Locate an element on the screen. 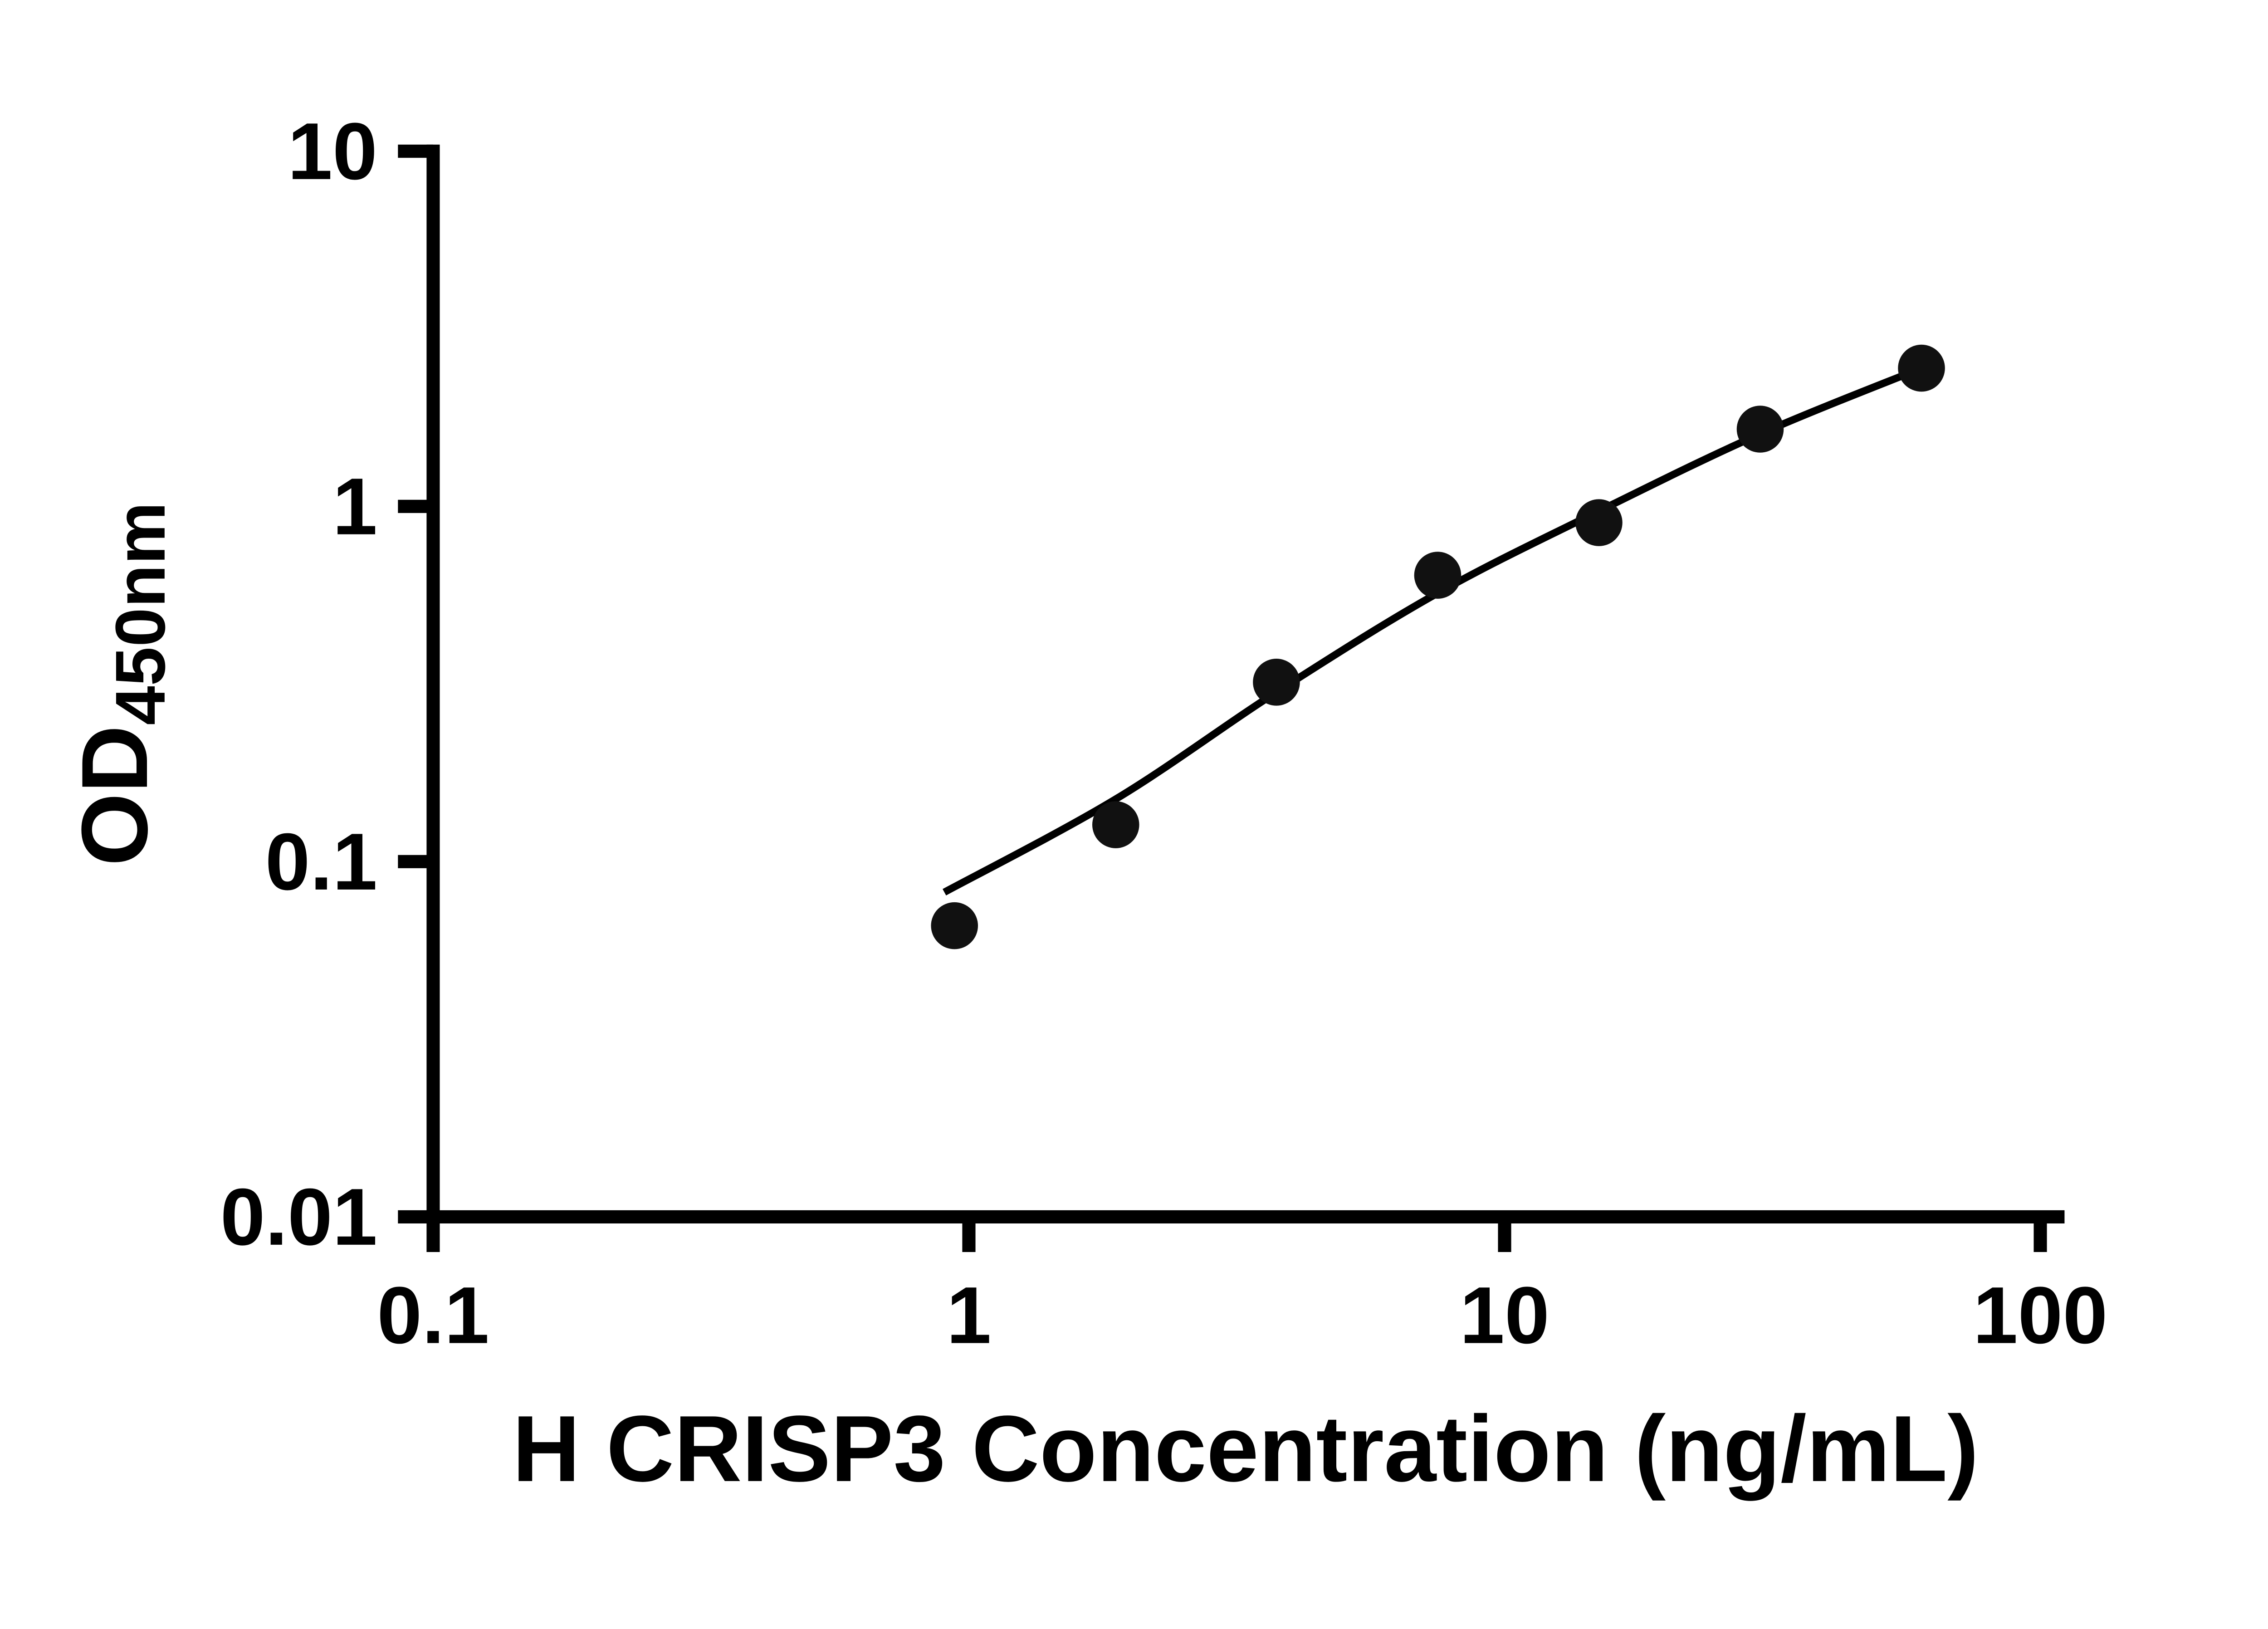 The image size is (2268, 1629). x-axis: 0.1 1 10 100 is located at coordinates (1242, 1285).